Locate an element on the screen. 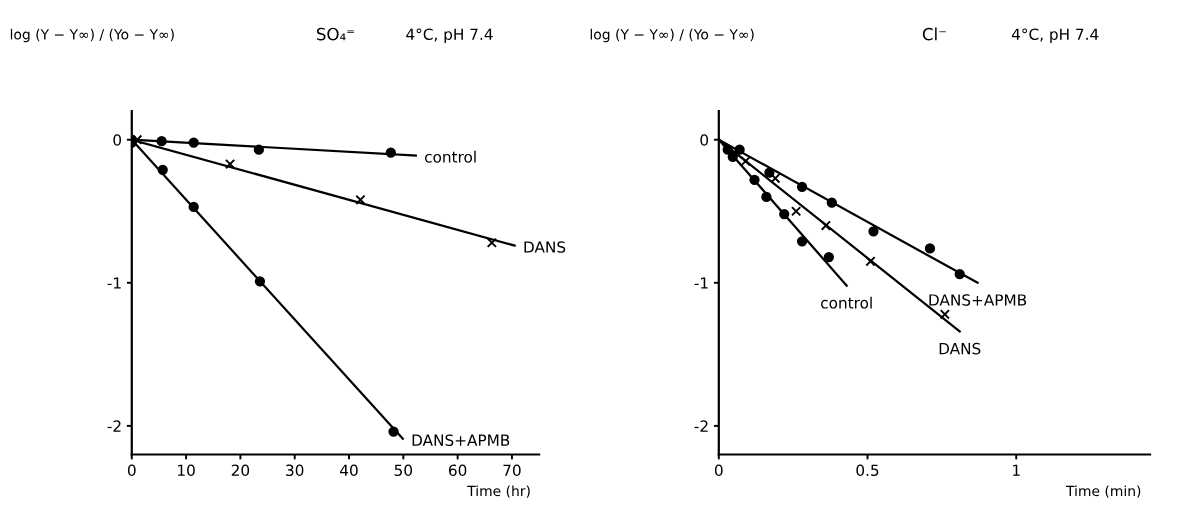  x-tick-label: 70 is located at coordinates (512, 470).